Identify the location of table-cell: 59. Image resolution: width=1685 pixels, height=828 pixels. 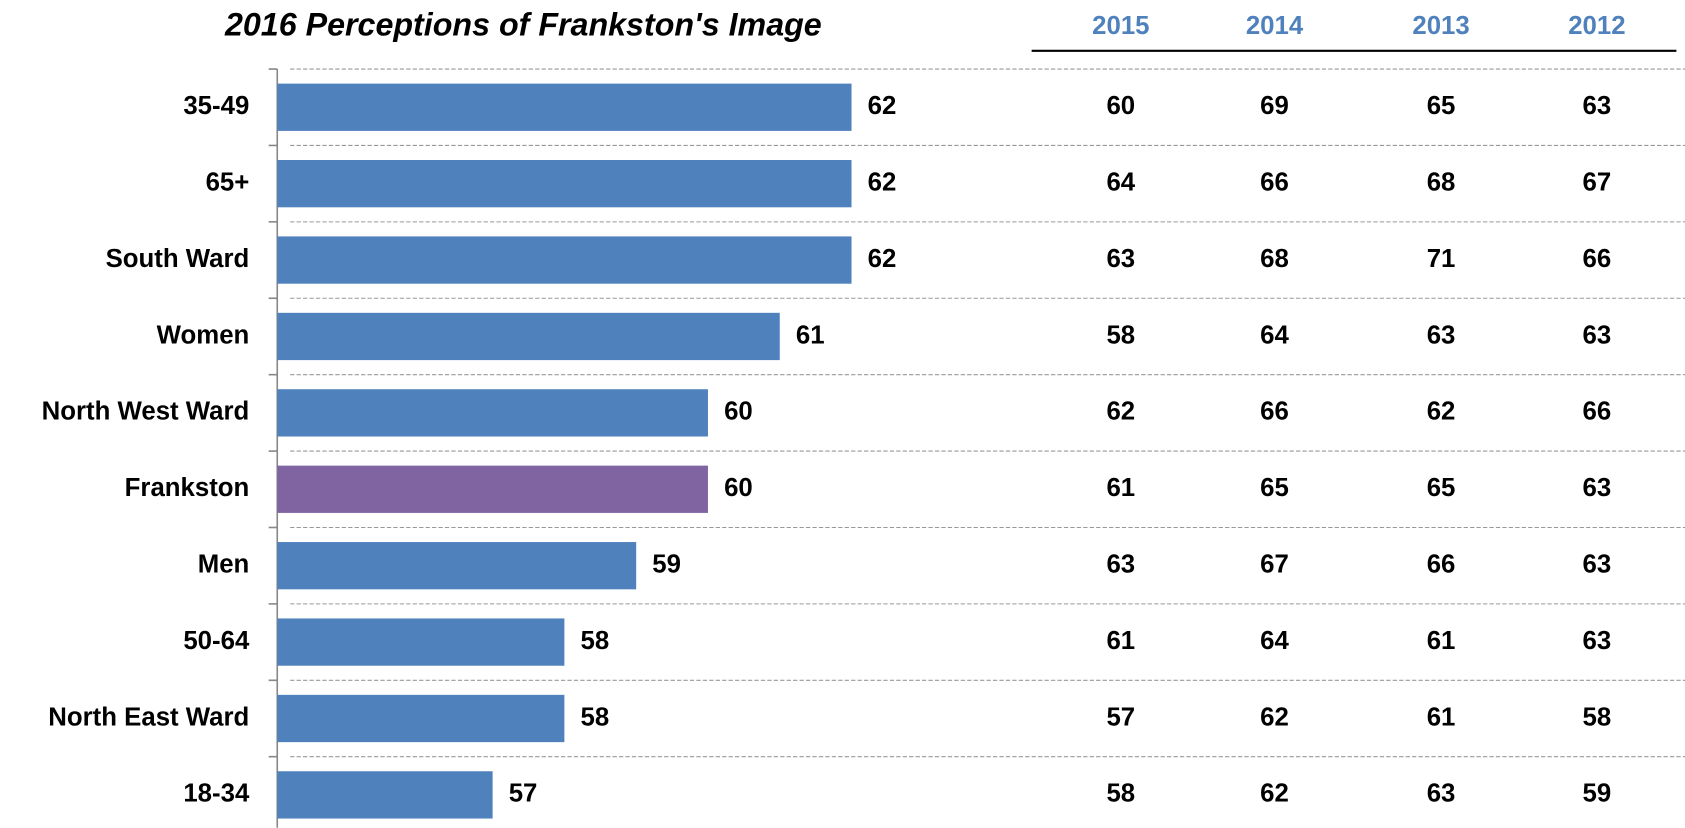
(1597, 794).